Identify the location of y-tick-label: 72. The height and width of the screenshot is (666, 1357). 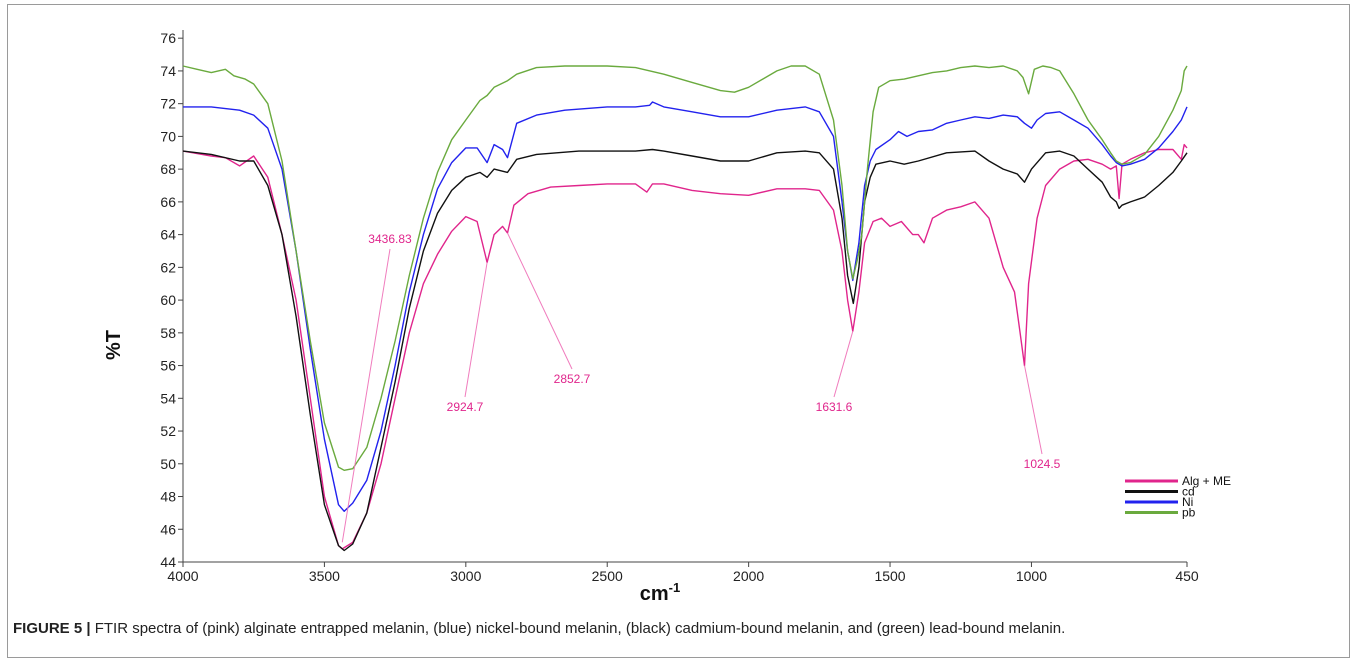
(168, 104).